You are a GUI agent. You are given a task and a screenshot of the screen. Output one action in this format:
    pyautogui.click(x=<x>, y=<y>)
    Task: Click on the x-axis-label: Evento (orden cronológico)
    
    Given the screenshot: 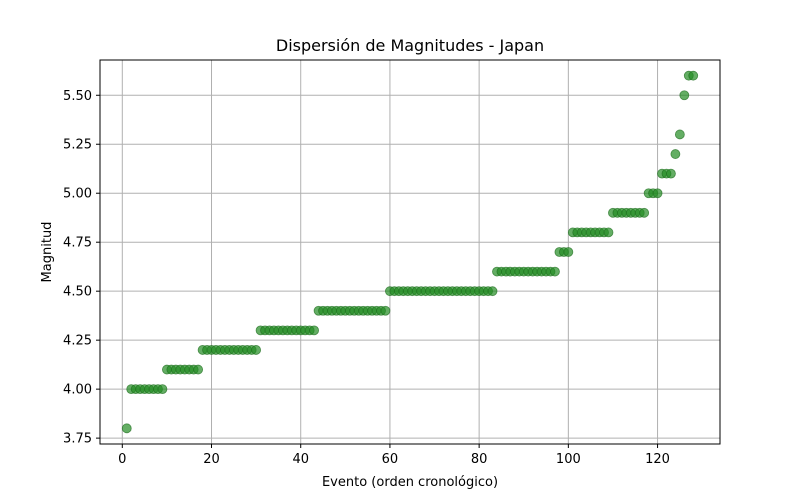 What is the action you would take?
    pyautogui.click(x=410, y=482)
    